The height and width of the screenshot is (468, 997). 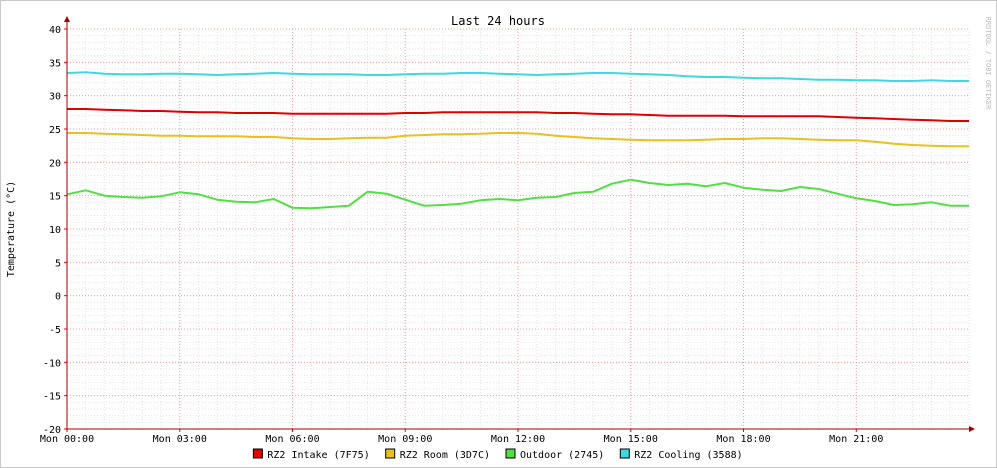 What do you see at coordinates (856, 439) in the screenshot?
I see `x-tick-label: Mon 21:00` at bounding box center [856, 439].